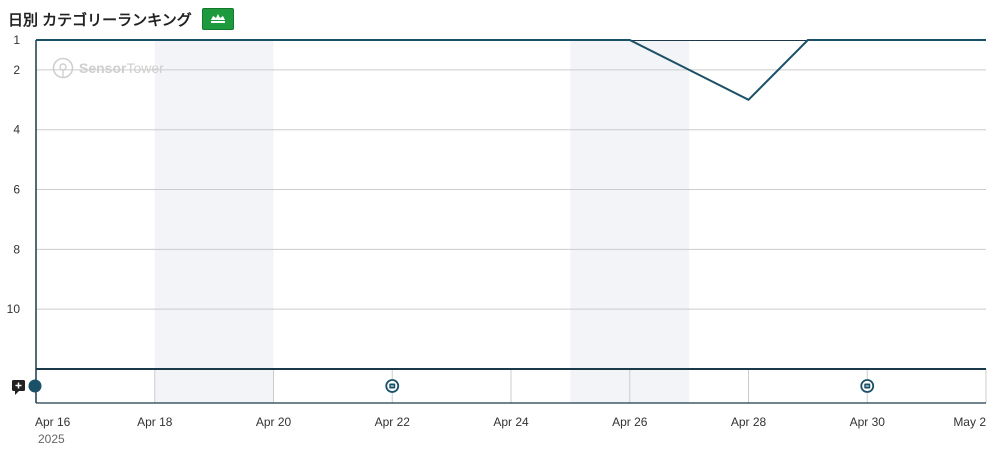 The width and height of the screenshot is (1000, 451). Describe the element at coordinates (630, 422) in the screenshot. I see `x-tick-label-2025-04-26: Apr 26` at that location.